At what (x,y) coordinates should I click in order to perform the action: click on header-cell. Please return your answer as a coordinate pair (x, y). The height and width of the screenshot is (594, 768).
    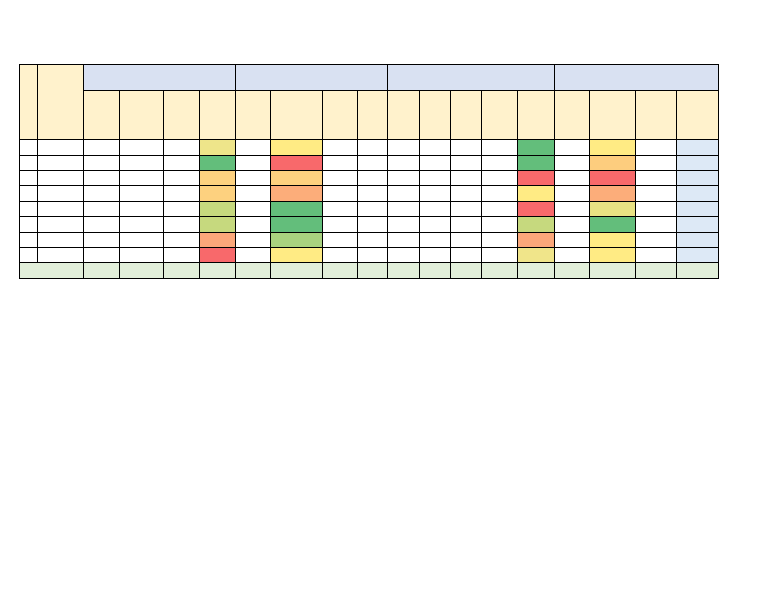
    Looking at the image, I should click on (28, 102).